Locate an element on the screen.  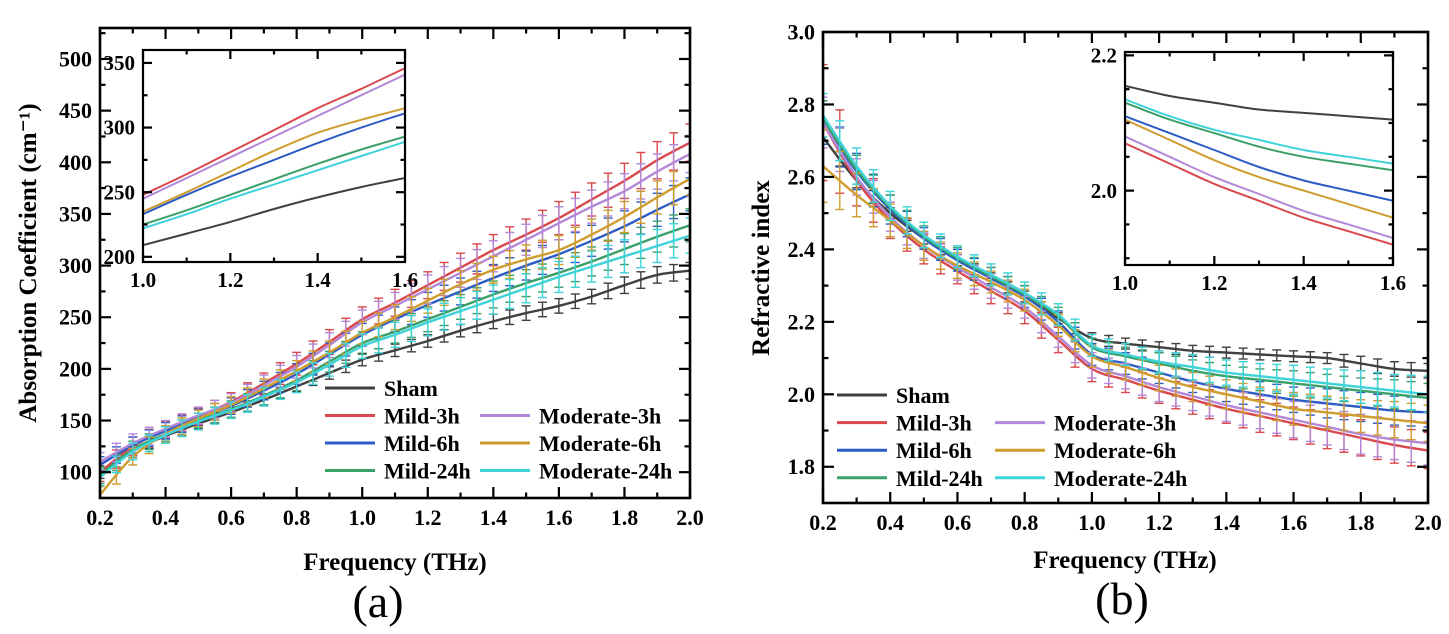
refractive-inset-axes-frame is located at coordinates (1259, 158).